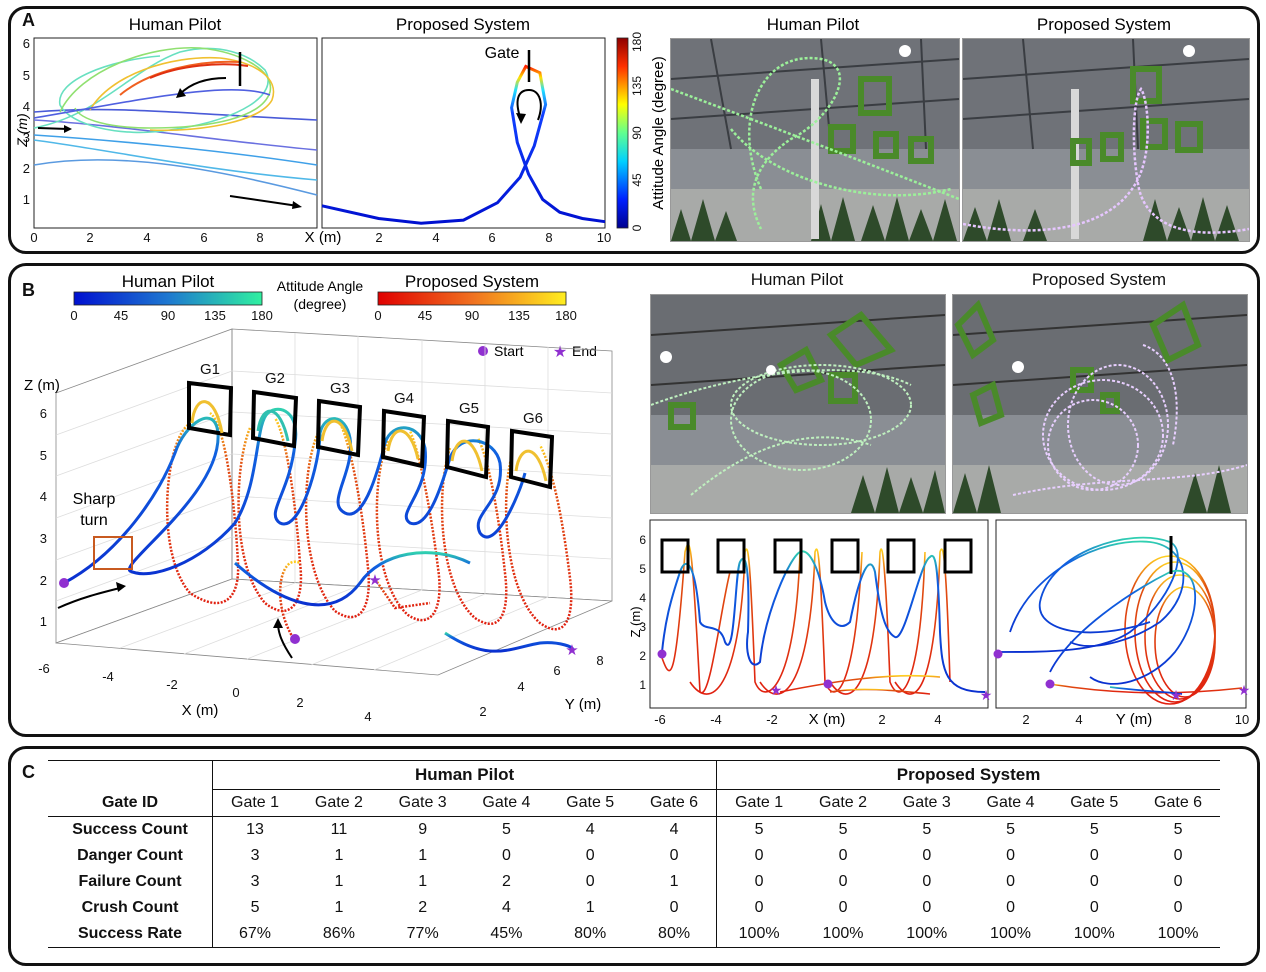 This screenshot has width=1266, height=972. Describe the element at coordinates (1134, 719) in the screenshot. I see `chart-yz-xlabel: Y (m)` at that location.